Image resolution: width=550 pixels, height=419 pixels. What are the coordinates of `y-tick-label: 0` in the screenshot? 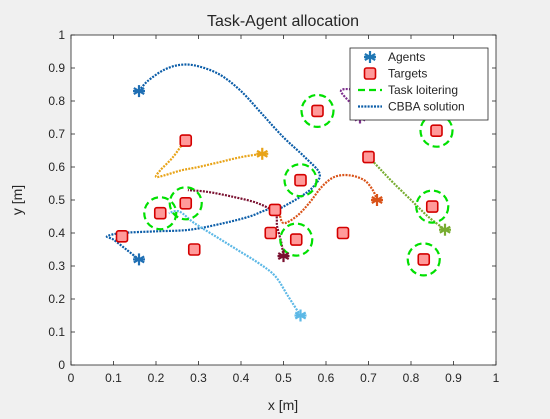 It's located at (61, 365).